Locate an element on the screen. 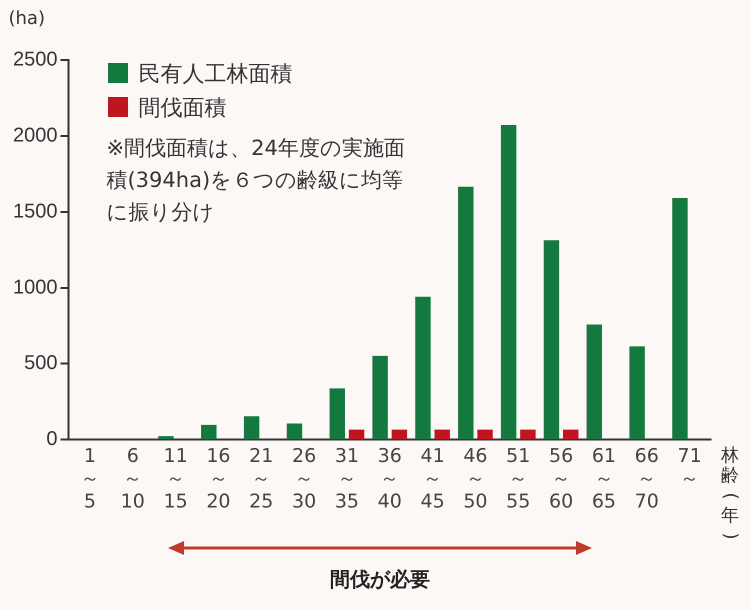  x-tick-label: 61～65 is located at coordinates (604, 478).